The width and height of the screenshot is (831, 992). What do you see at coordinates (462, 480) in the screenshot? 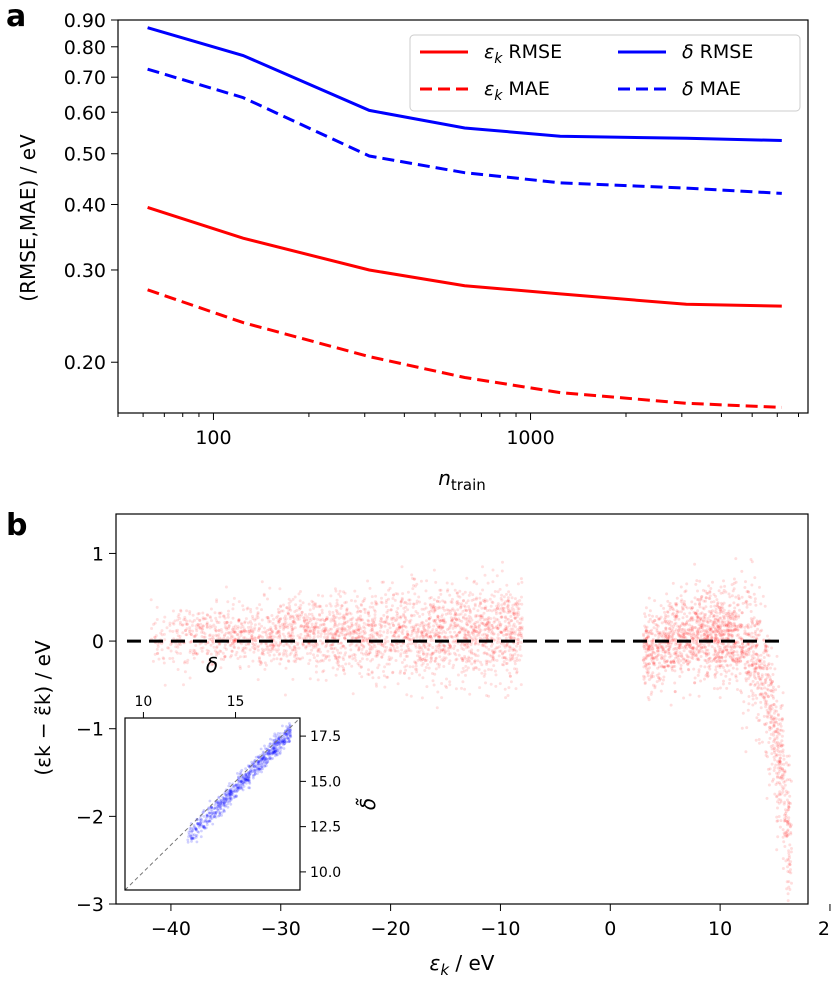
I see `panel-a-x-axis-label: ntrain` at bounding box center [462, 480].